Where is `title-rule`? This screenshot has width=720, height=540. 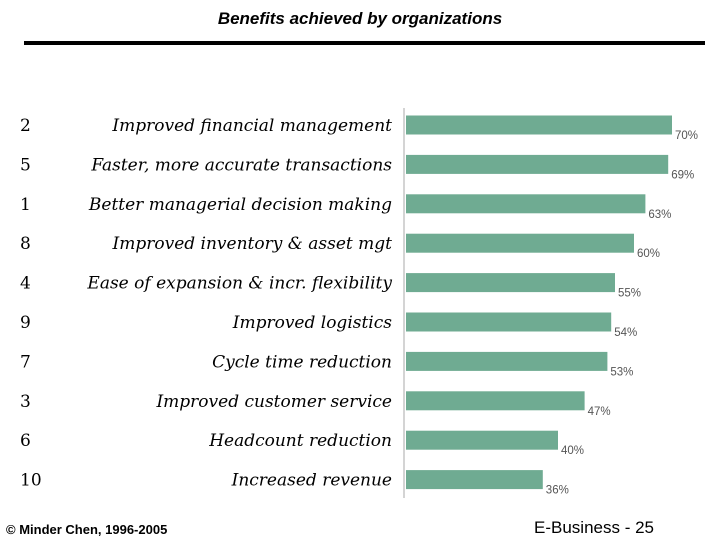 title-rule is located at coordinates (364, 43).